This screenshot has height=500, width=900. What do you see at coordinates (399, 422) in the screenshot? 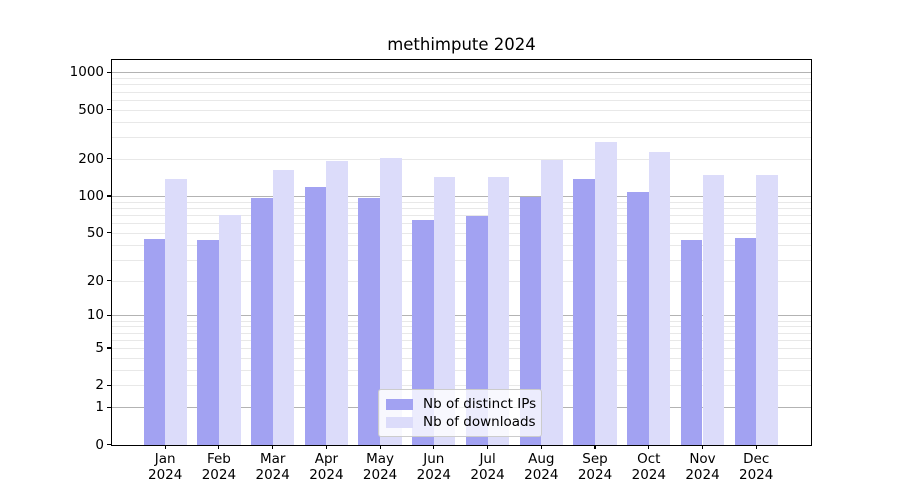
I see `downloads-color-swatch` at bounding box center [399, 422].